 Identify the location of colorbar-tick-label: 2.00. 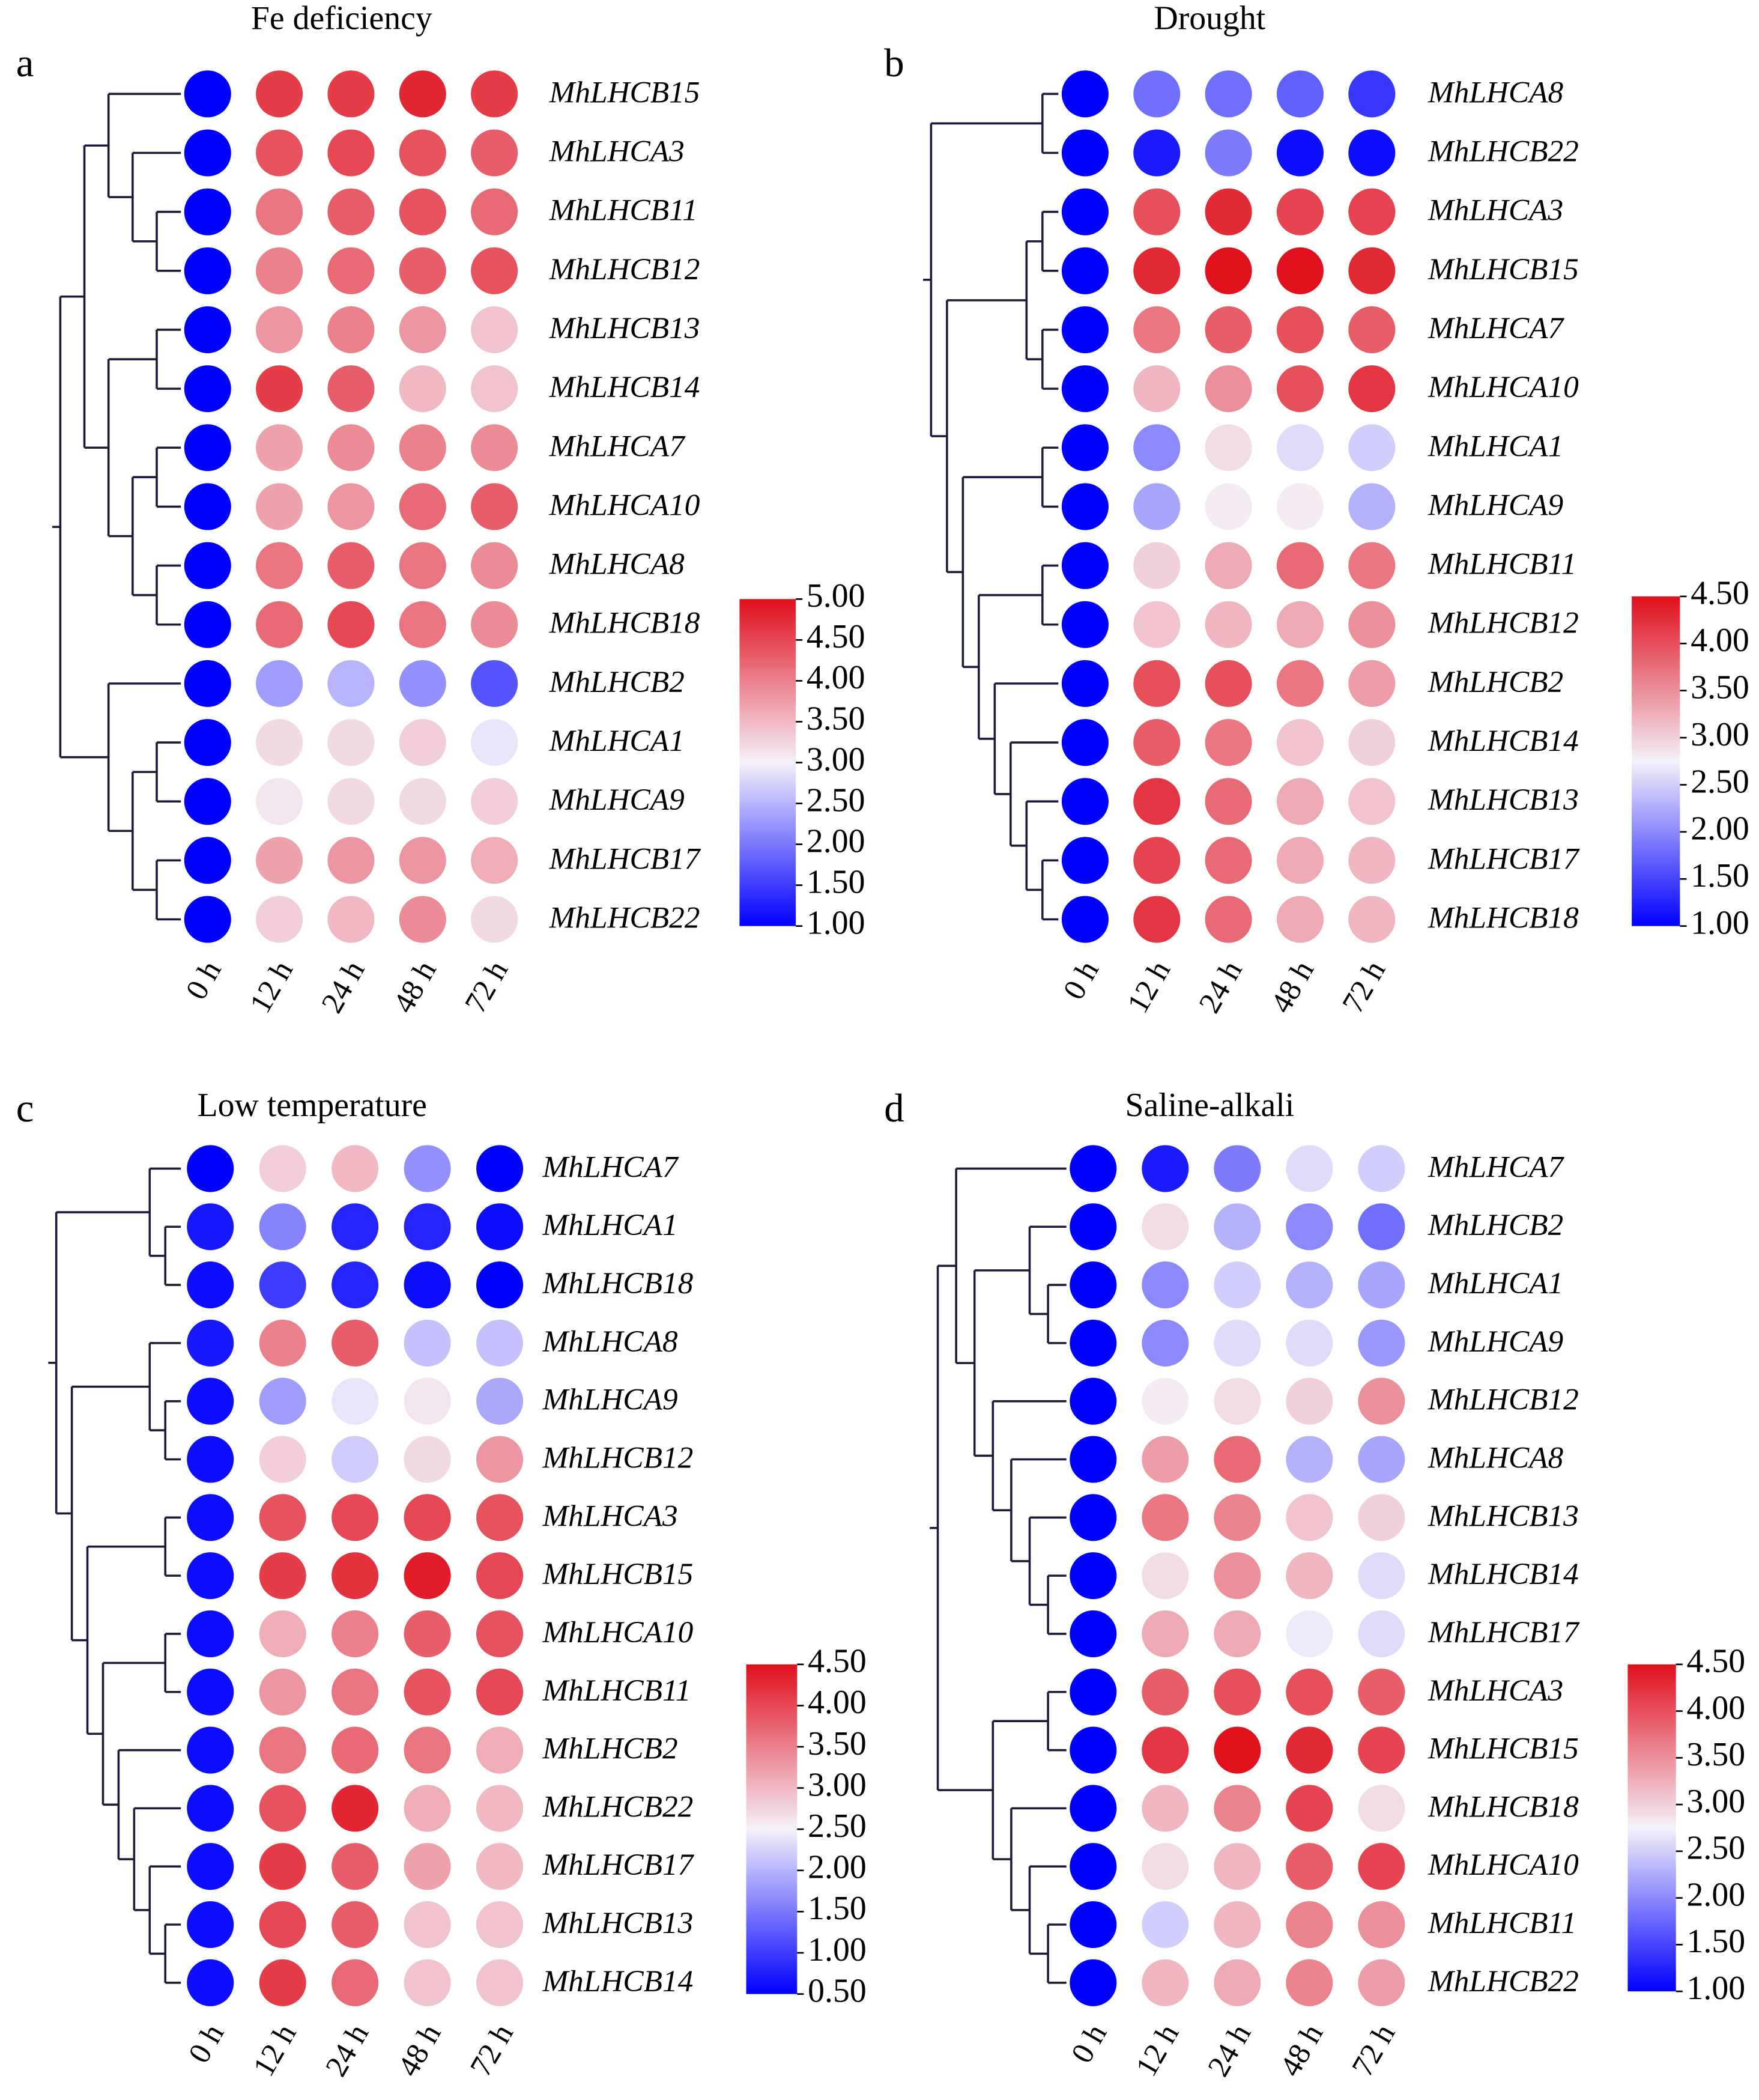
(836, 841).